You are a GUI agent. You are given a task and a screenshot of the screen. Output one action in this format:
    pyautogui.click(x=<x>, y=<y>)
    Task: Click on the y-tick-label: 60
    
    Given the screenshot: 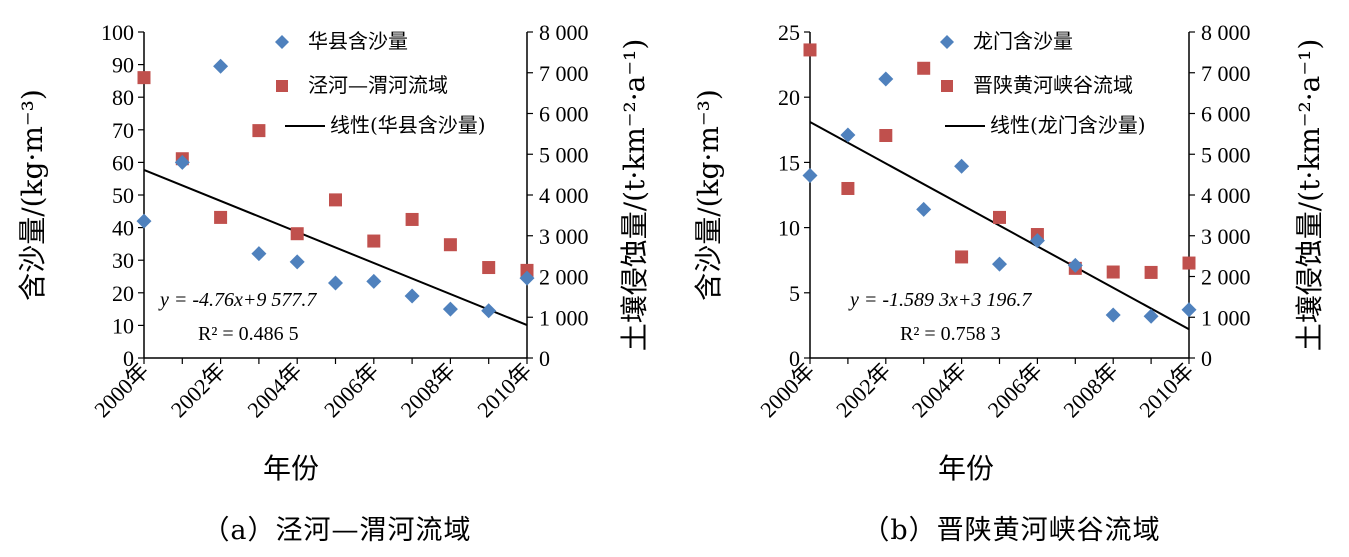 What is the action you would take?
    pyautogui.click(x=123, y=162)
    